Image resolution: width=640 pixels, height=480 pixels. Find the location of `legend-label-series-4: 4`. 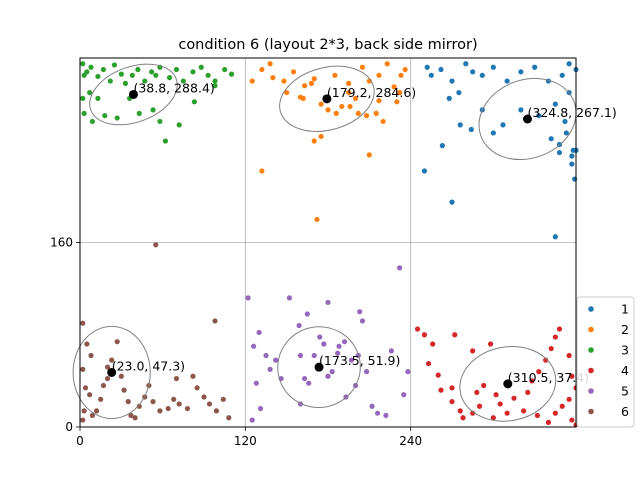

legend-label-series-4: 4 is located at coordinates (625, 370).